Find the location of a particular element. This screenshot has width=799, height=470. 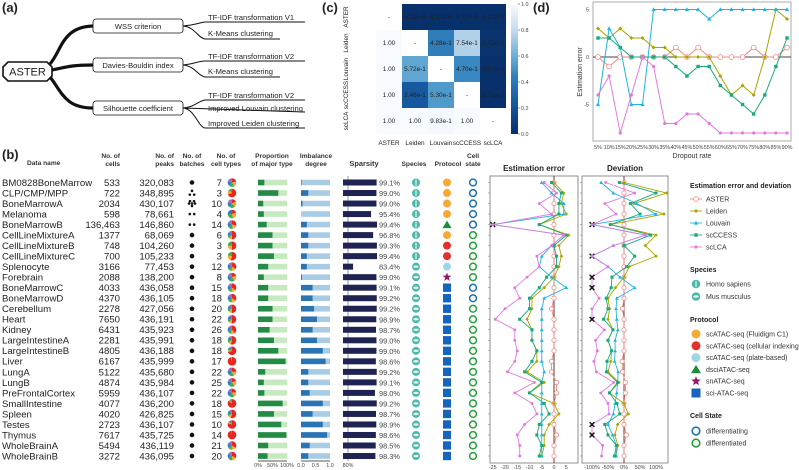

cell-count: 3272 is located at coordinates (109, 456).